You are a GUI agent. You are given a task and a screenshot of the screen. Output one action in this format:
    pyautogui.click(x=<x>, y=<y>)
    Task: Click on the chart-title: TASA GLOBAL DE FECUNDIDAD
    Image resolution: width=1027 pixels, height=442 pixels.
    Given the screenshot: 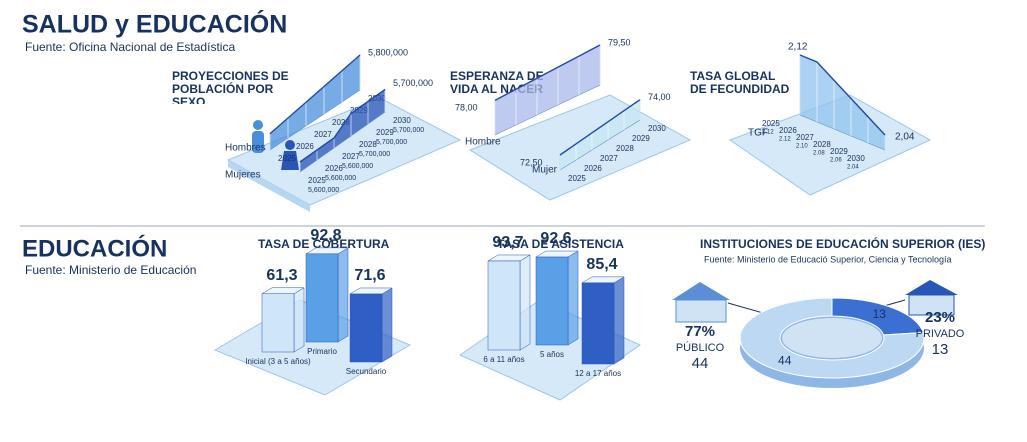 What is the action you would take?
    pyautogui.click(x=740, y=83)
    